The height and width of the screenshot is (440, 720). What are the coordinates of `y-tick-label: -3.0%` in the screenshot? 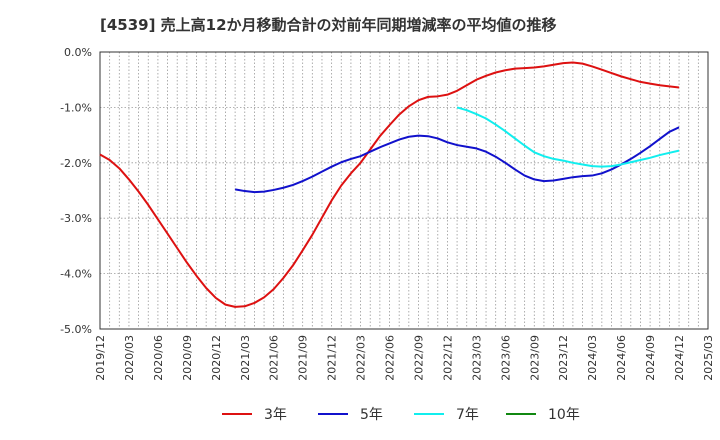 It's located at (76, 218).